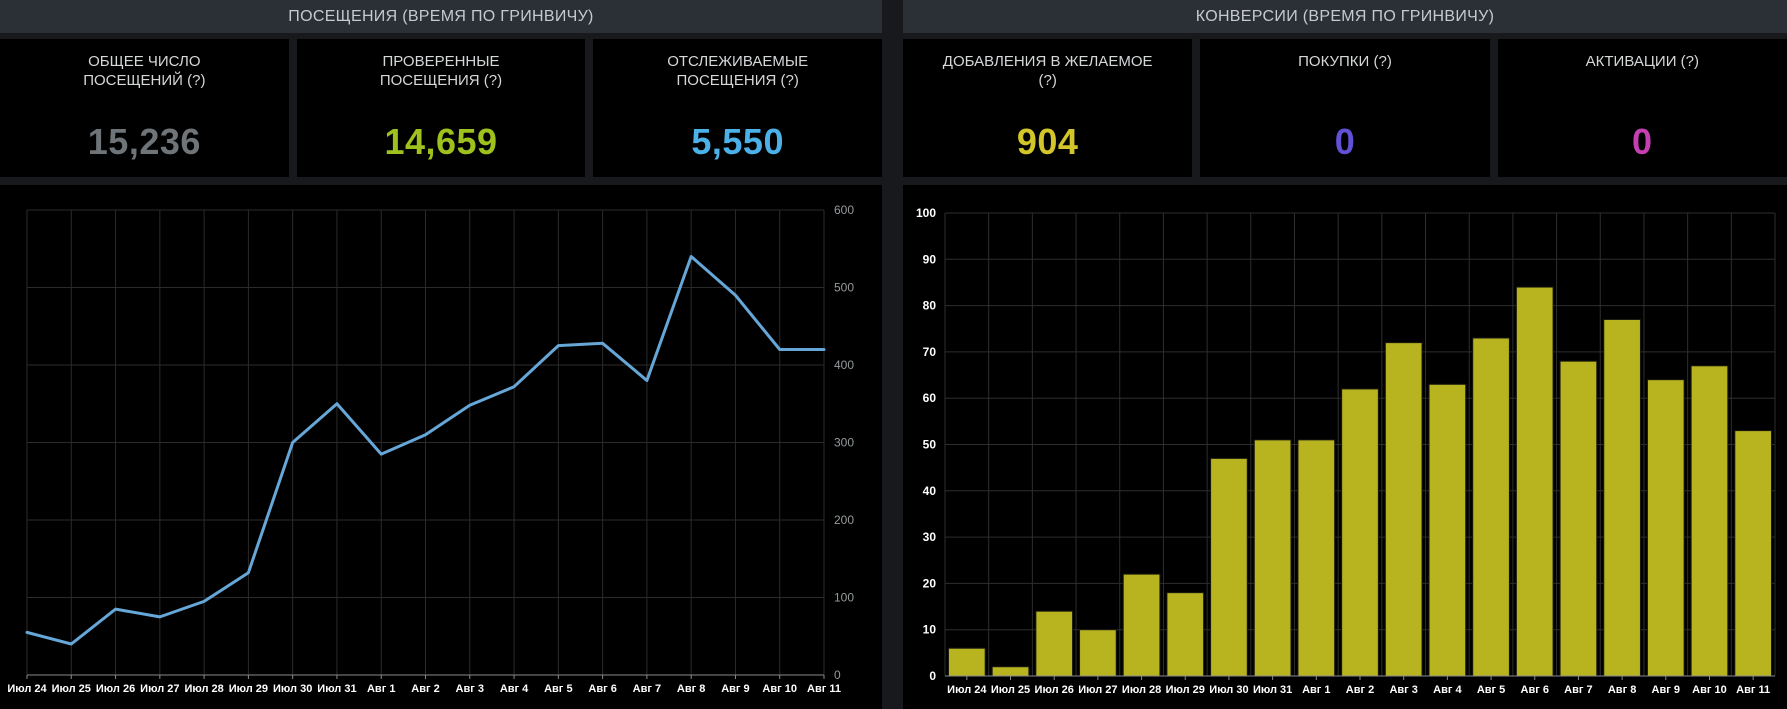 This screenshot has width=1787, height=709. What do you see at coordinates (1345, 62) in the screenshot?
I see `stat-purchases-label: ПОКУПКИ (?)` at bounding box center [1345, 62].